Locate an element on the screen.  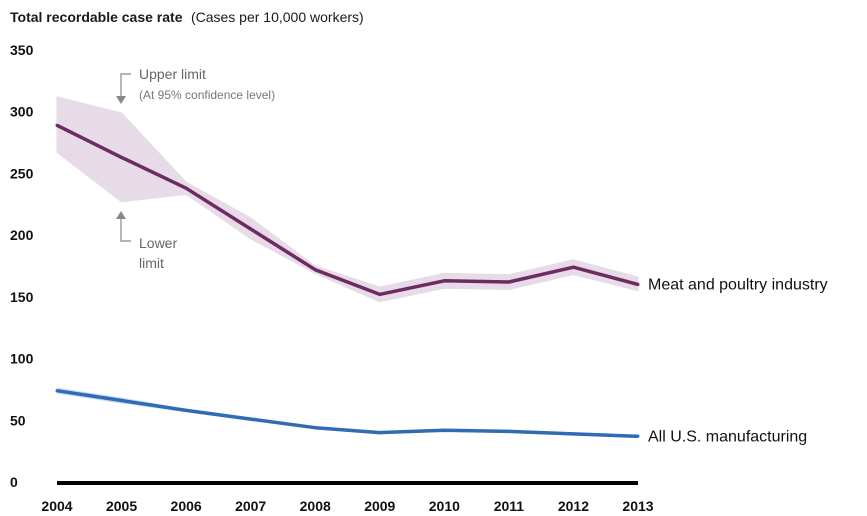
x-tick-label: 2009 is located at coordinates (379, 506).